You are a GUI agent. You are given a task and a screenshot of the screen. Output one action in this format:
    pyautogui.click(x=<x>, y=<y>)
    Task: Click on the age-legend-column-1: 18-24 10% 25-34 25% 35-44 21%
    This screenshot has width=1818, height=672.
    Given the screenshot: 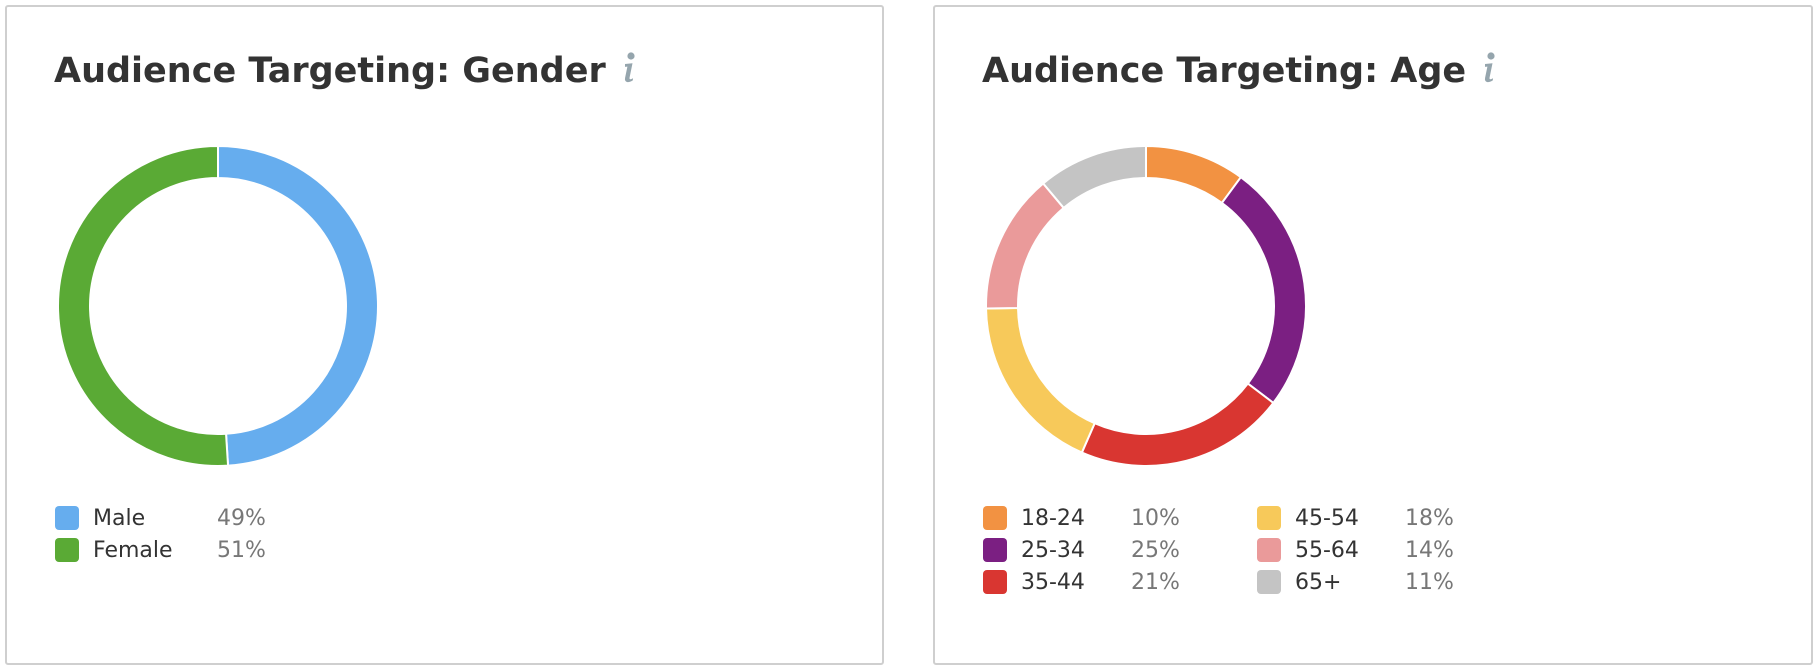 What is the action you would take?
    pyautogui.click(x=1081, y=550)
    